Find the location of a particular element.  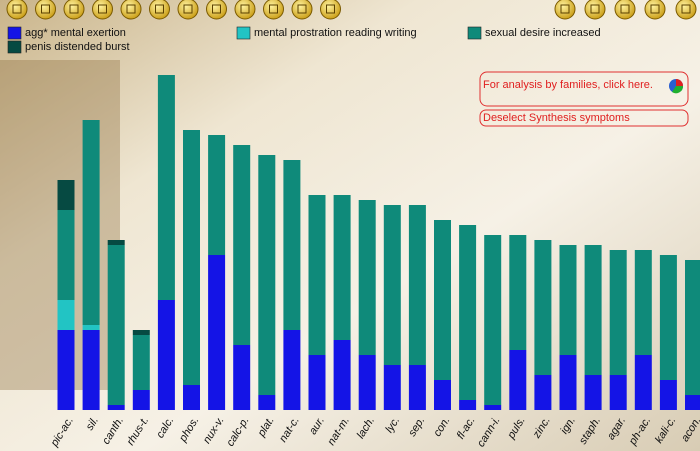

button-label: For analysis by families, click here. is located at coordinates (568, 85).